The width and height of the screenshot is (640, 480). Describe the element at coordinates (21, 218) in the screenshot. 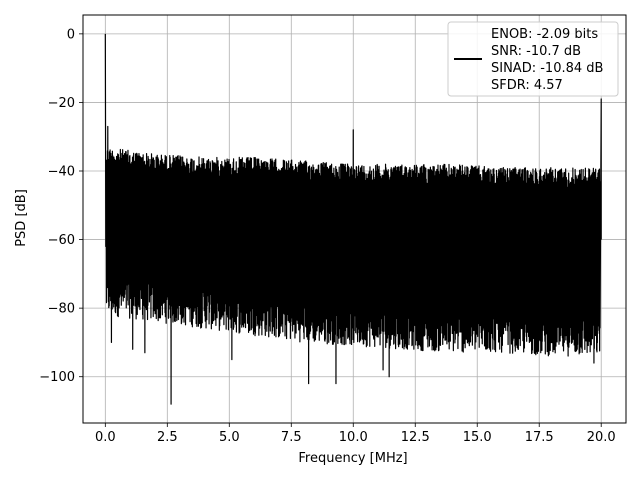

I see `y-axis-label: PSD [dB]` at that location.